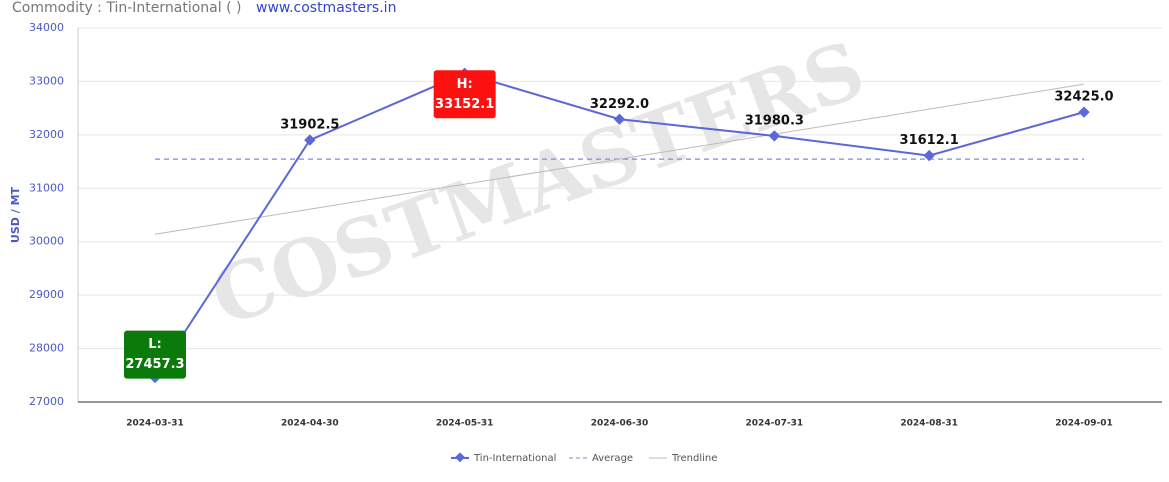 Image resolution: width=1169 pixels, height=482 pixels. I want to click on y-tick-label: 33000, so click(46, 80).